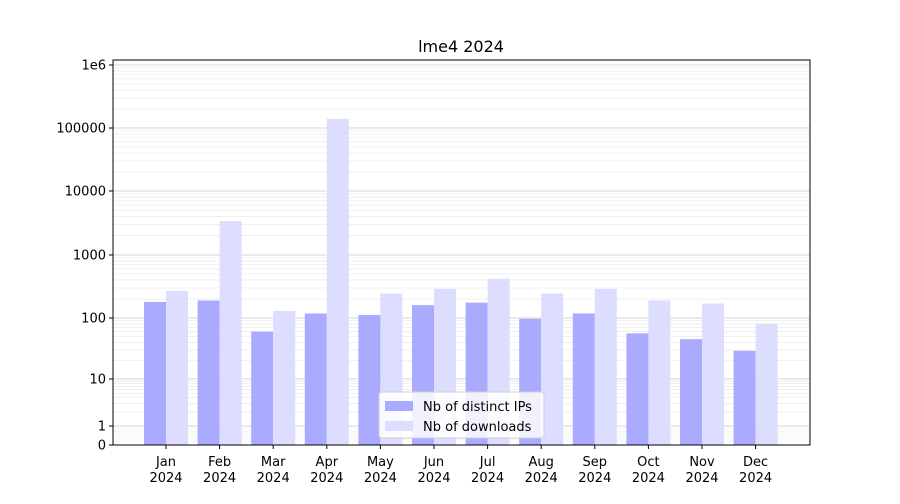 The image size is (900, 504). Describe the element at coordinates (97, 380) in the screenshot. I see `y-tick-label: 10` at that location.